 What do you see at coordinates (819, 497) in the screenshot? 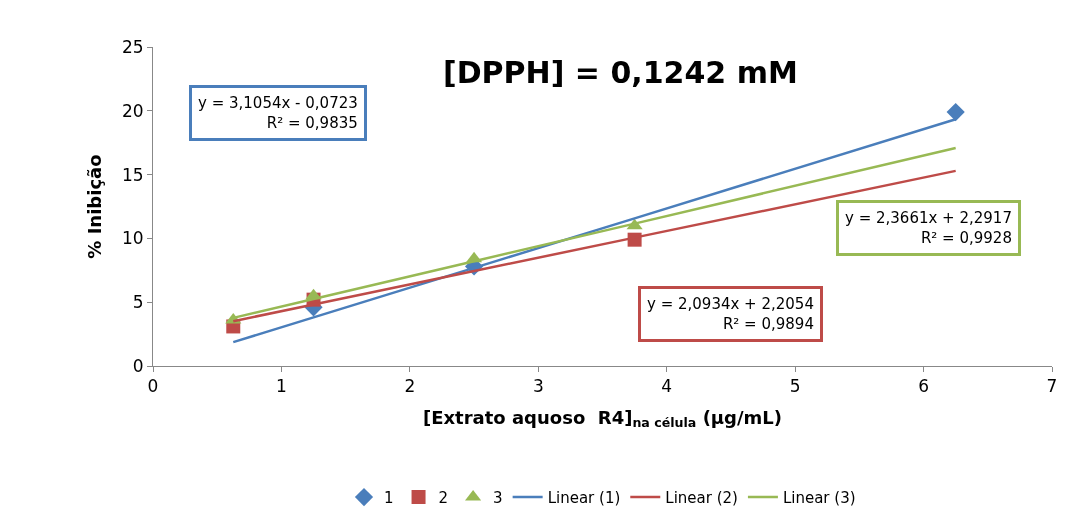
I see `legend-label: Linear (3)` at bounding box center [819, 497].